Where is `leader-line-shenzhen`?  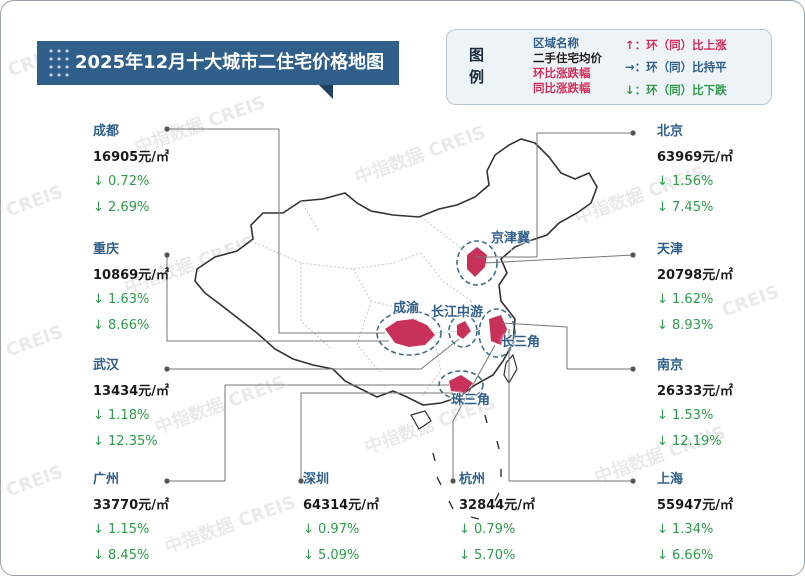 leader-line-shenzhen is located at coordinates (376, 436).